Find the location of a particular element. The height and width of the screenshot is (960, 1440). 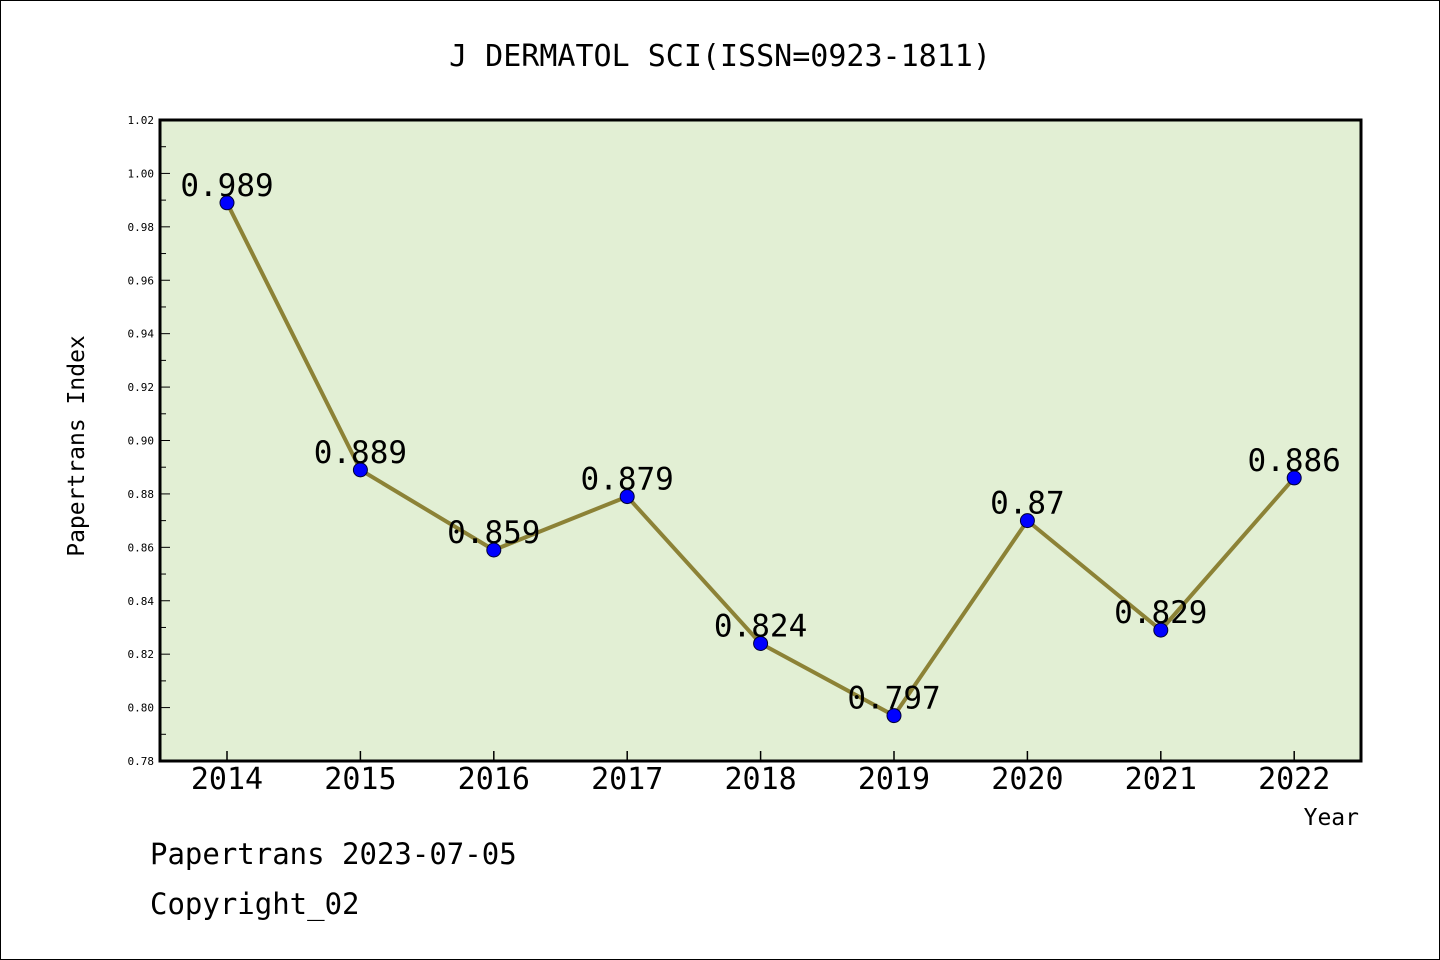

y-tick-label: 0.82 is located at coordinates (141, 654).